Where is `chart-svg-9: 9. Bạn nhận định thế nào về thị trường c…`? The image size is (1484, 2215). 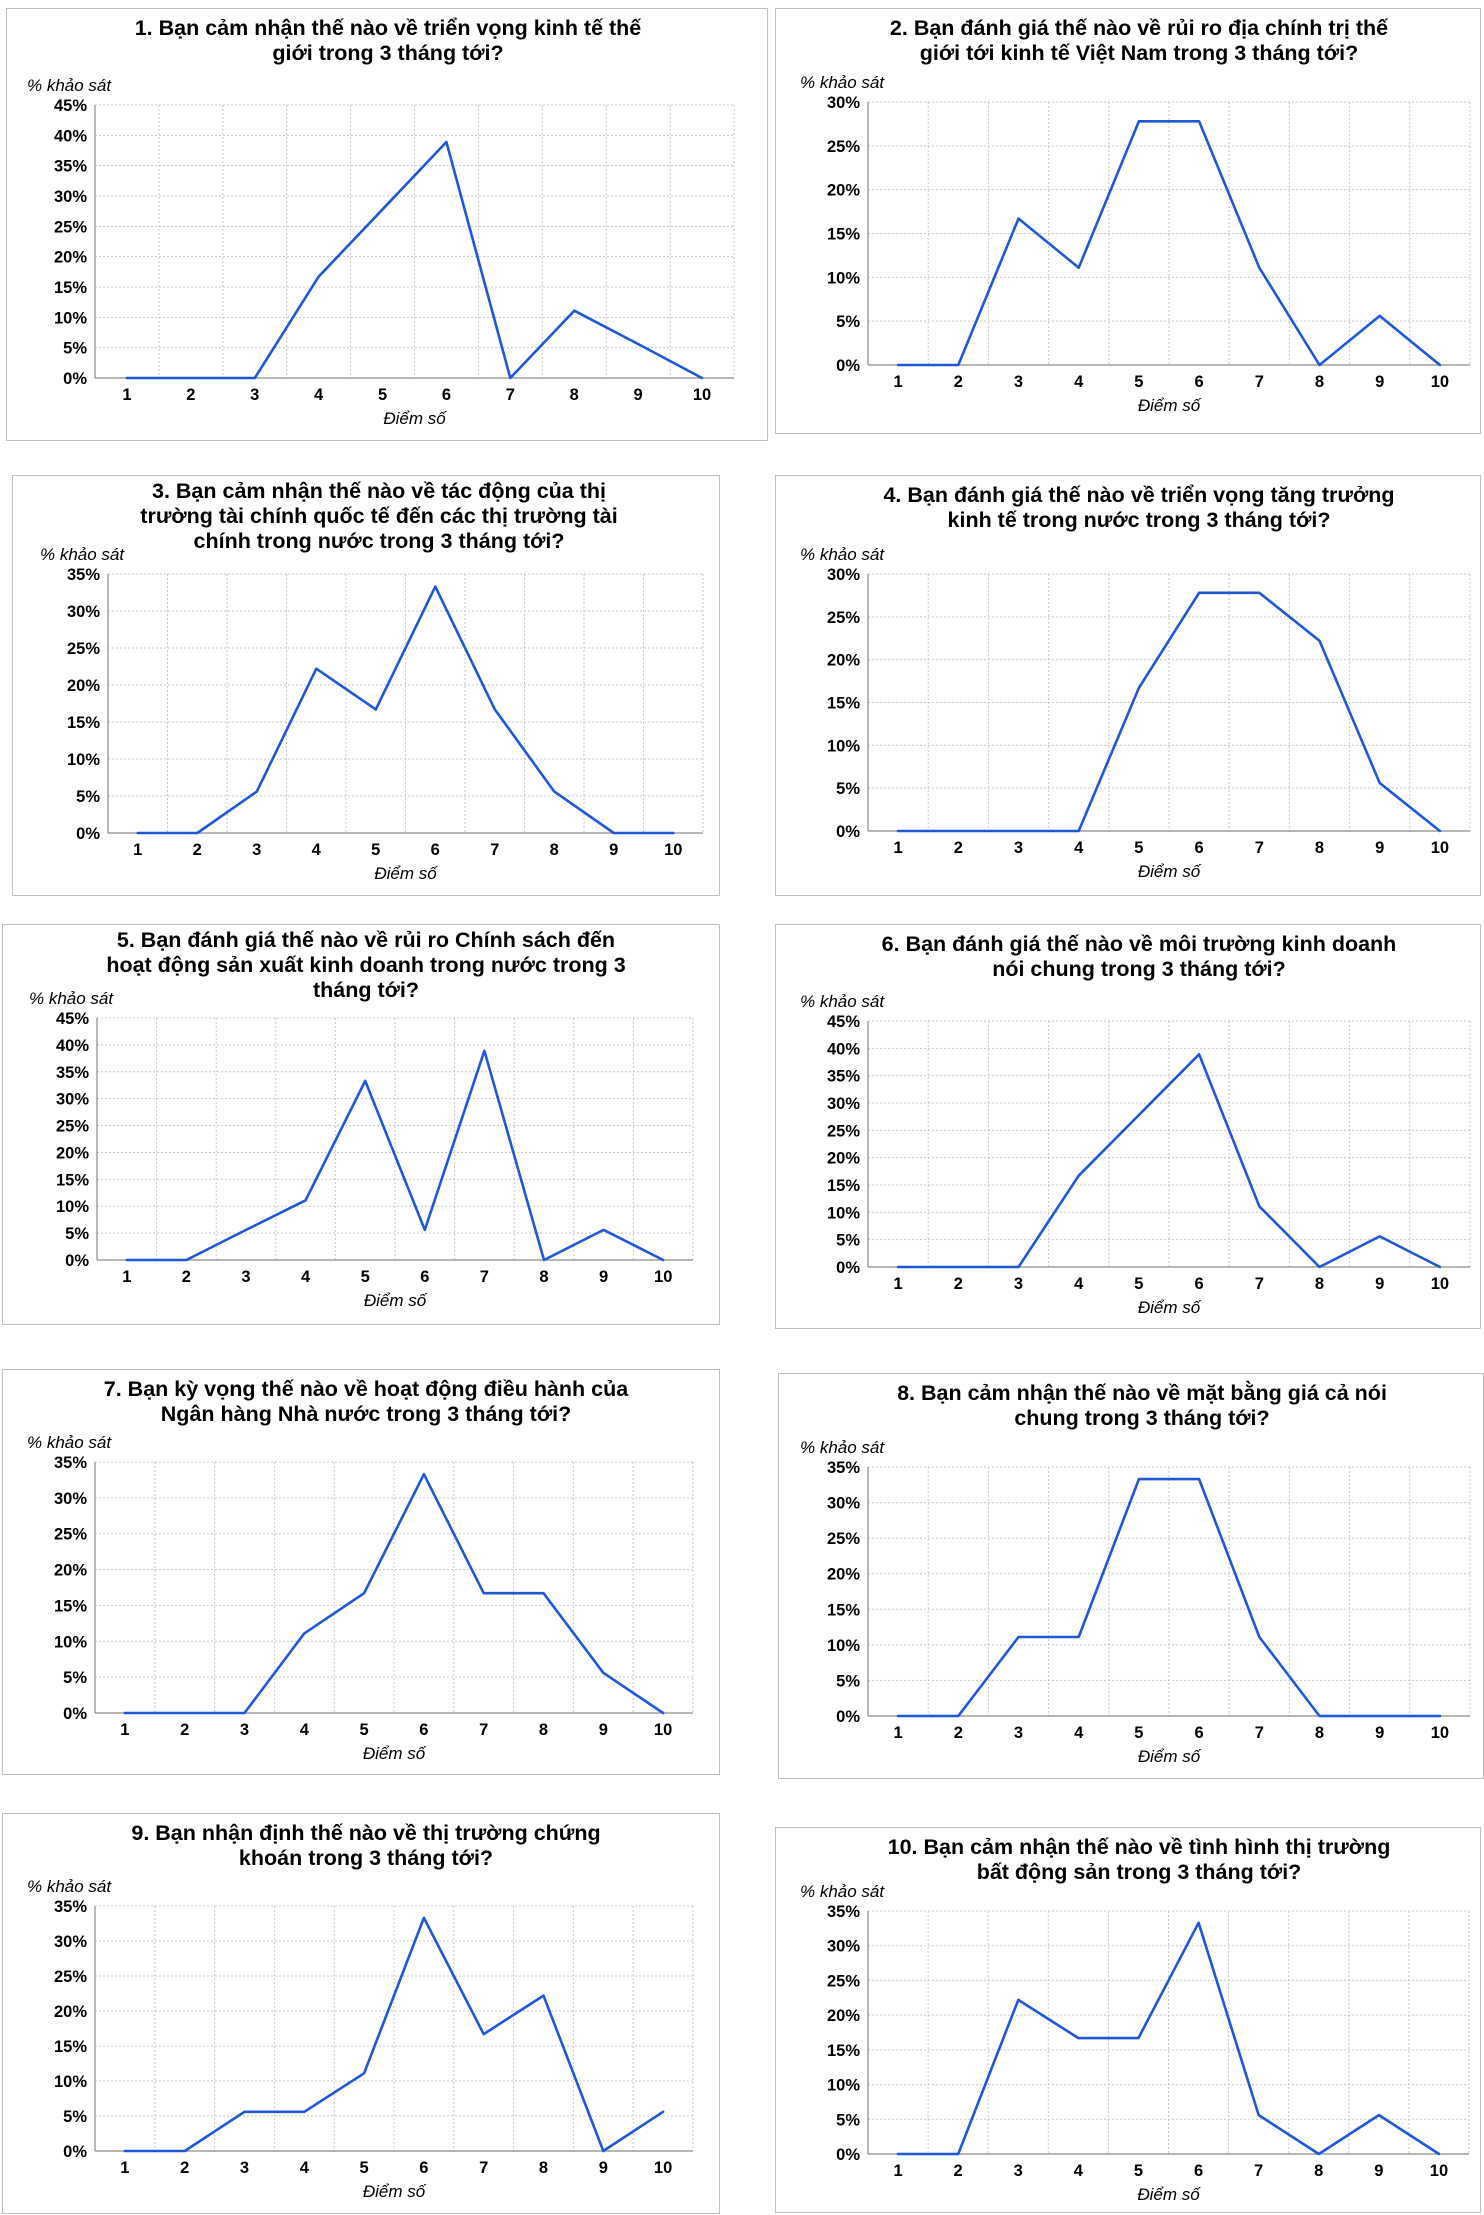 chart-svg-9: 9. Bạn nhận định thế nào về thị trường c… is located at coordinates (360, 2011).